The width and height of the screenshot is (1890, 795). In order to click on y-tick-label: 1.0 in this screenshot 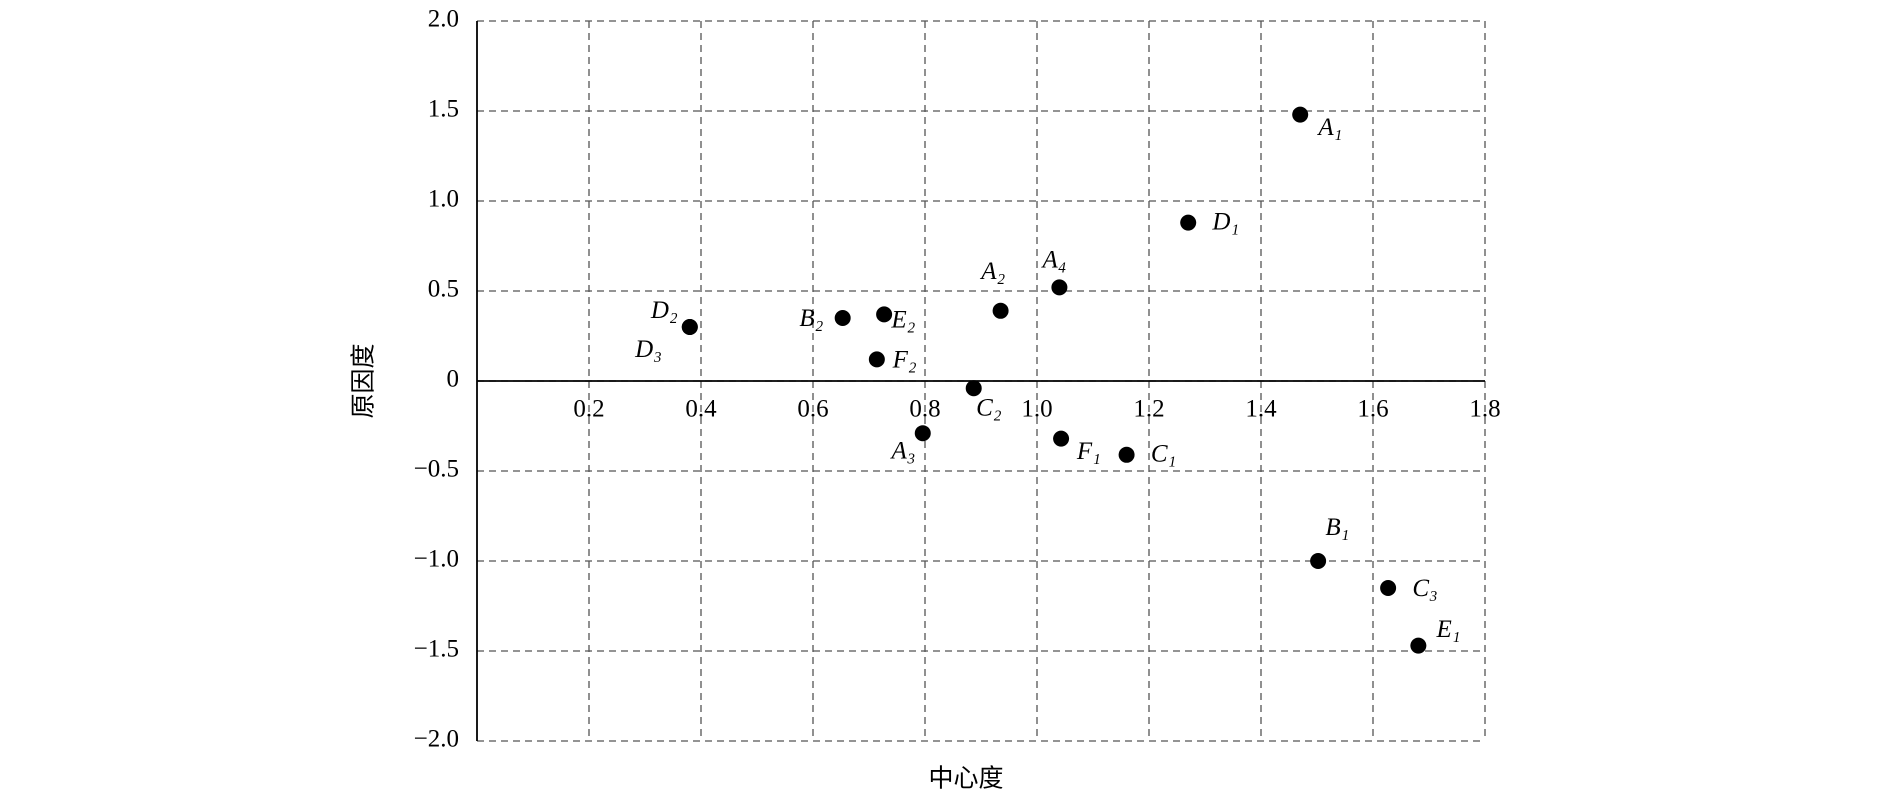, I will do `click(443, 199)`.